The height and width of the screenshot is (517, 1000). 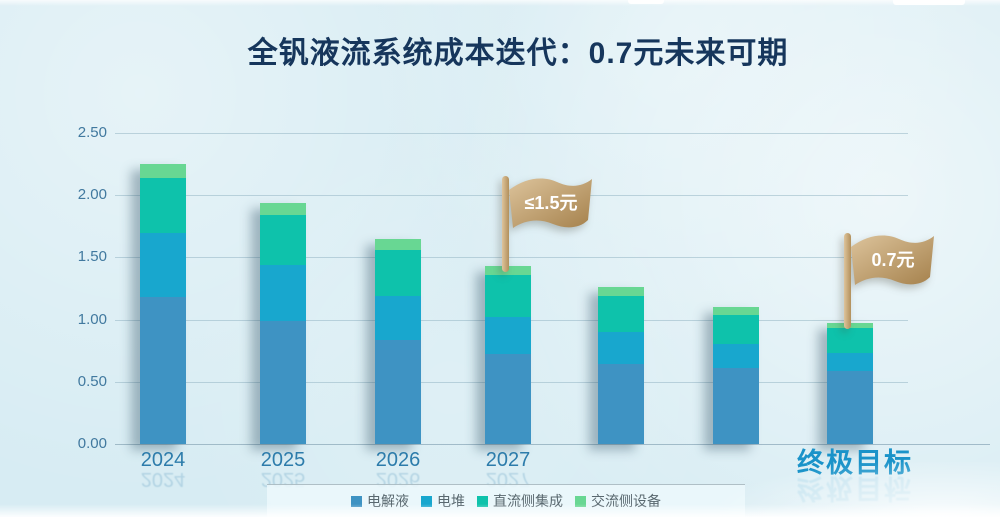 I want to click on flag-value-label: ≤1.5元, so click(x=551, y=203).